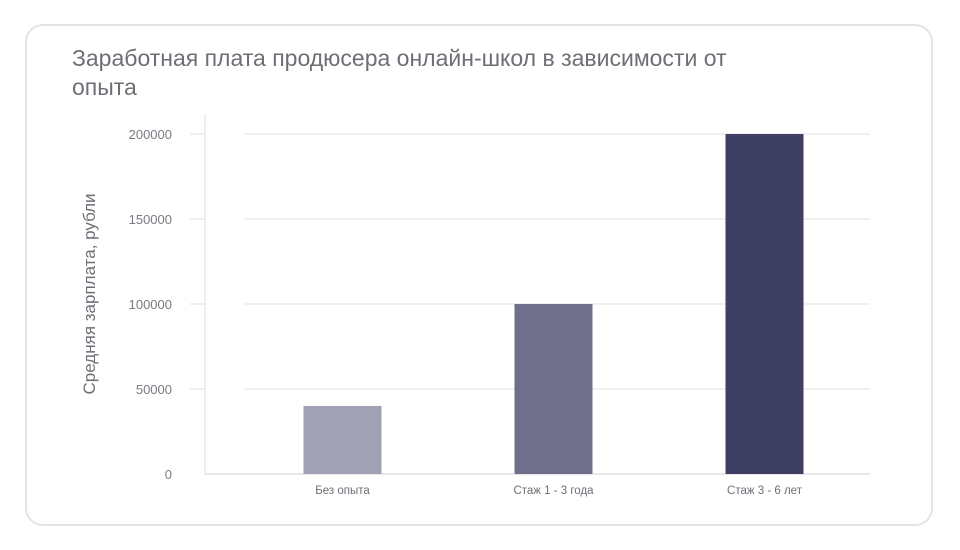  What do you see at coordinates (765, 491) in the screenshot?
I see `x-category-label: Стаж 3 - 6 лет` at bounding box center [765, 491].